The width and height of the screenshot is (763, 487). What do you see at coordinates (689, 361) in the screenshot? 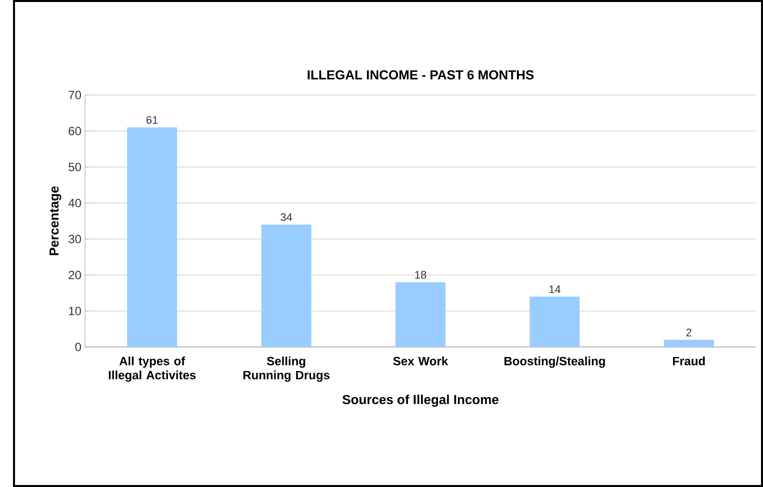
I see `x-tick-label: Fraud` at bounding box center [689, 361].